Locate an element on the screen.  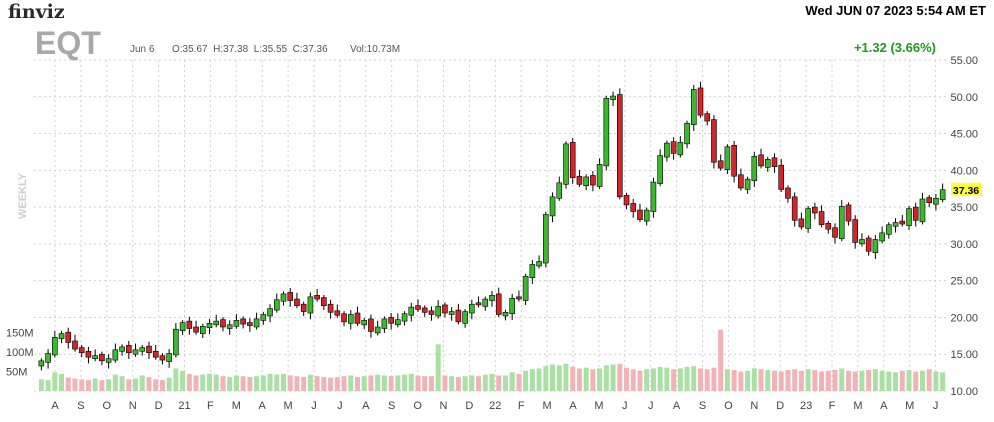
finviz-logo: finviz is located at coordinates (36, 12).